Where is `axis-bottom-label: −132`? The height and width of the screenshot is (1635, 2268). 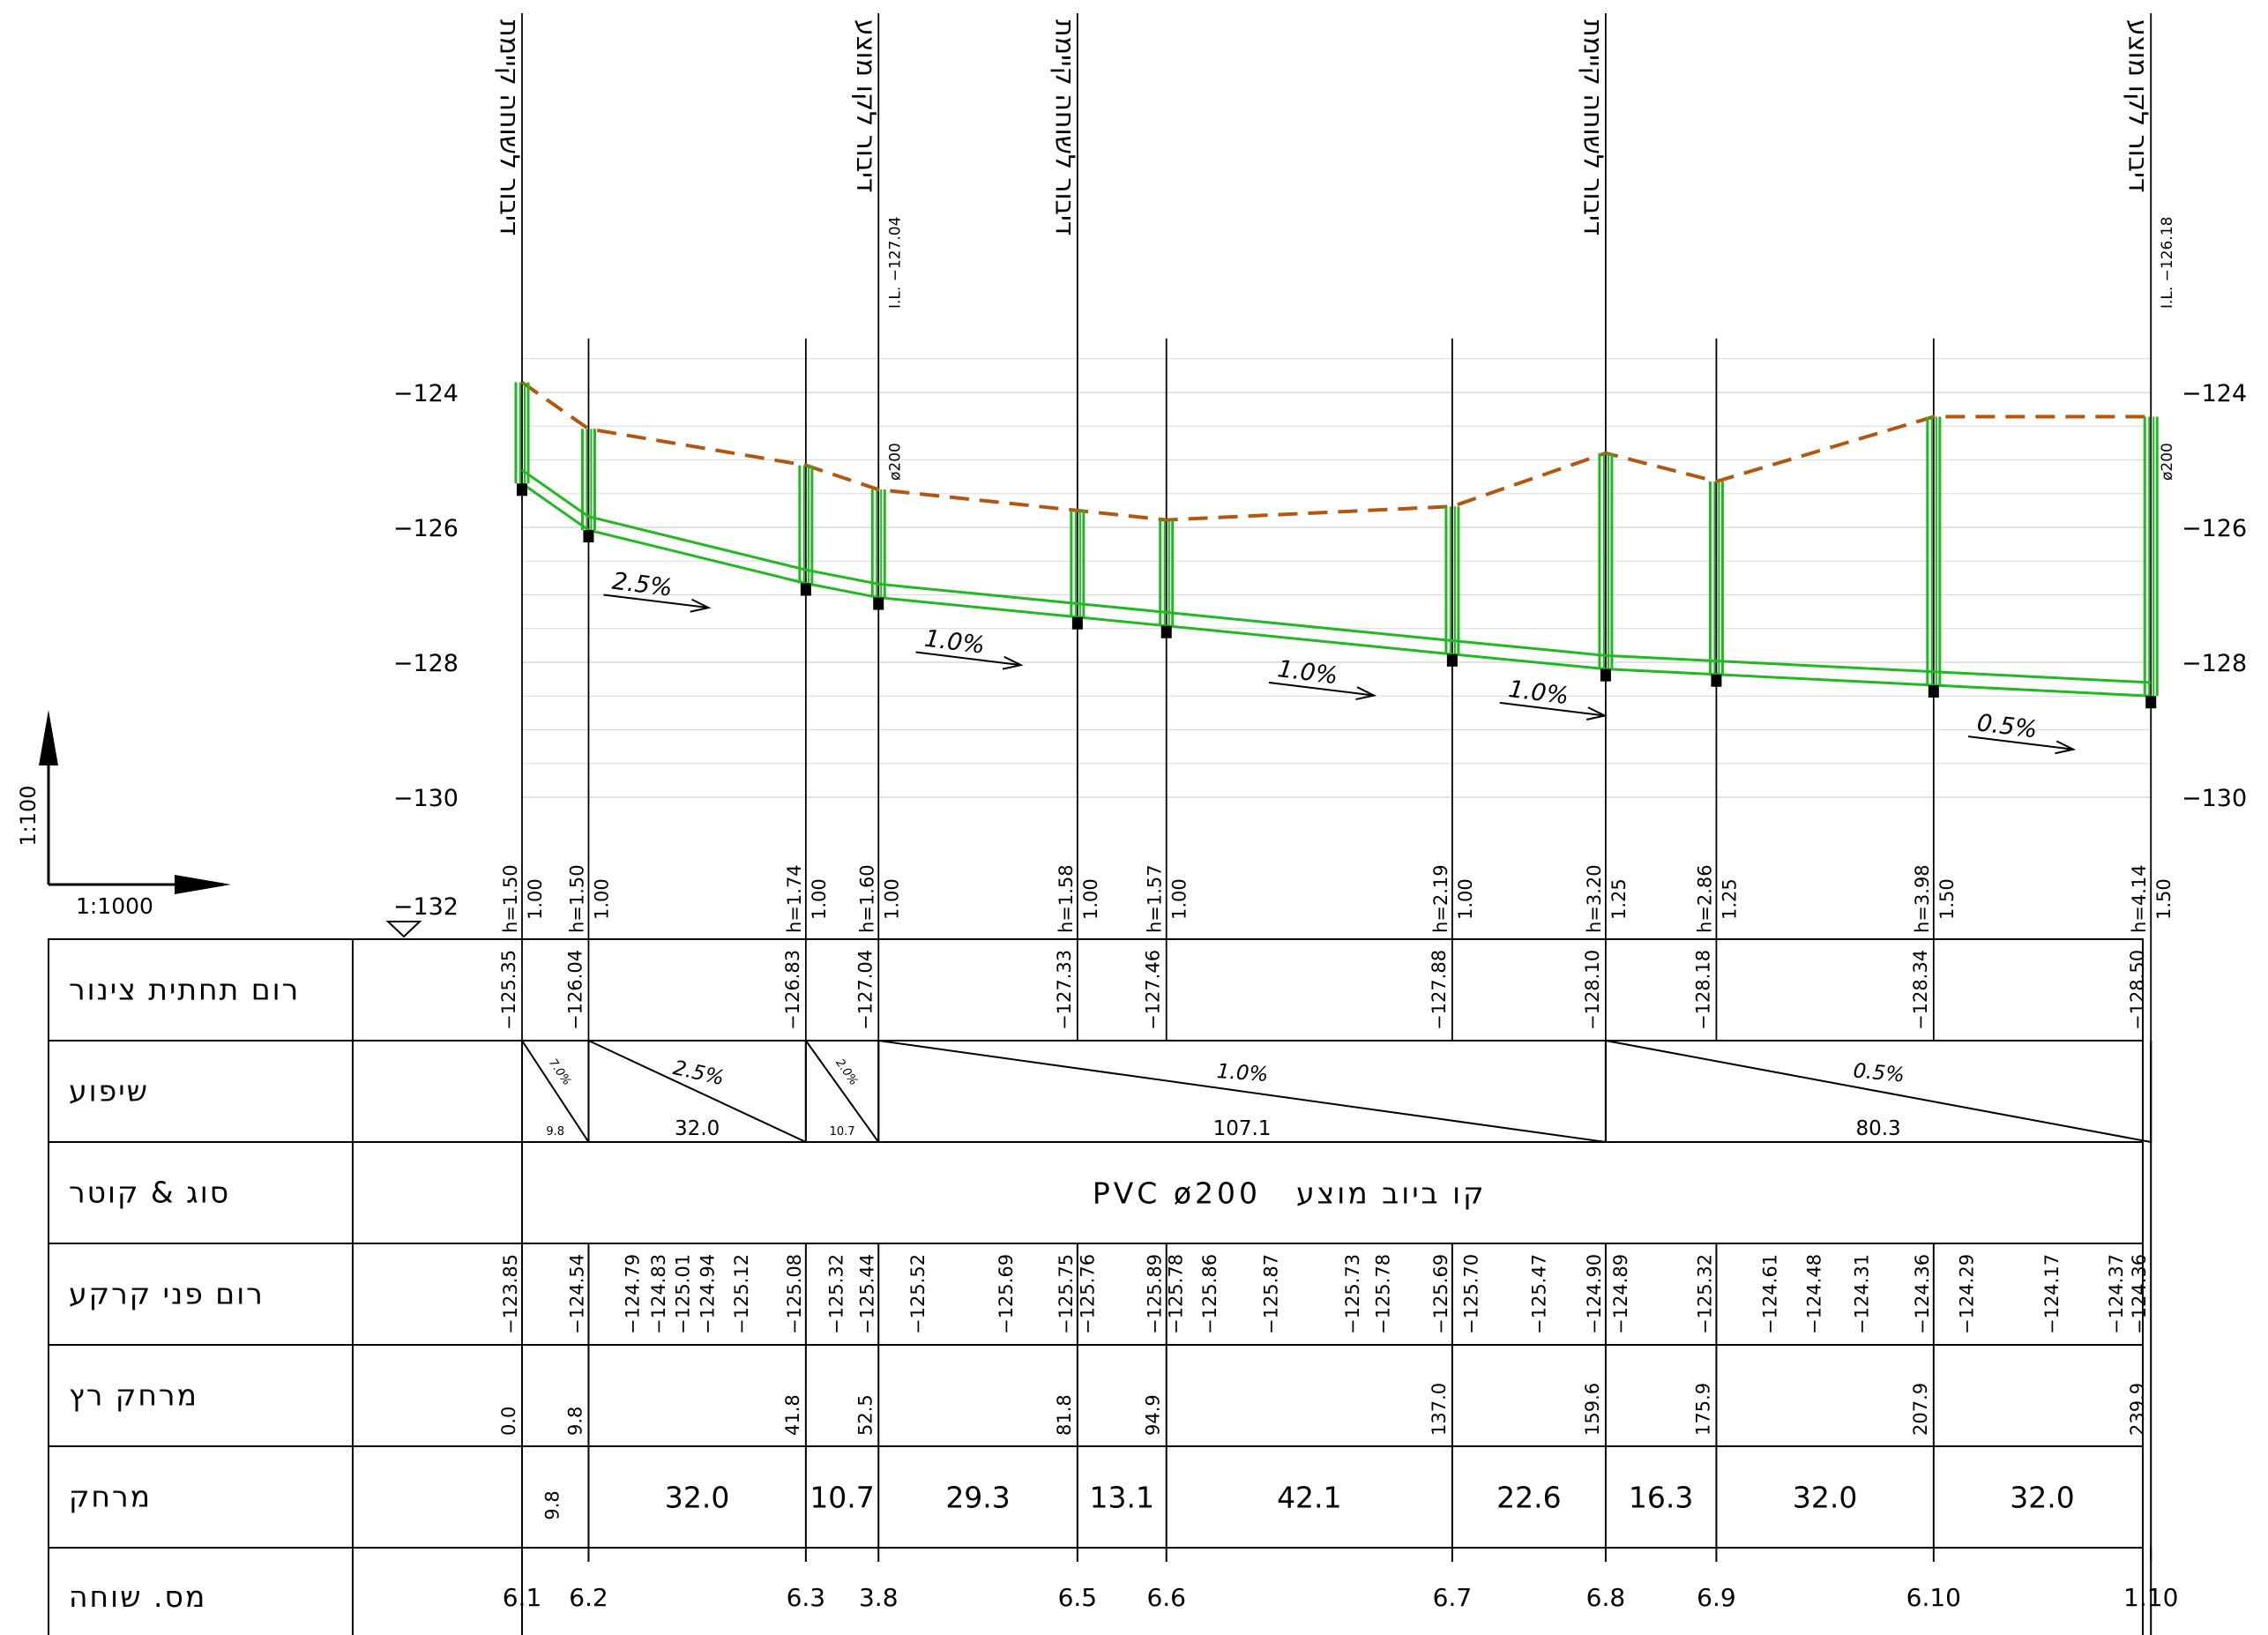
axis-bottom-label: −132 is located at coordinates (426, 907).